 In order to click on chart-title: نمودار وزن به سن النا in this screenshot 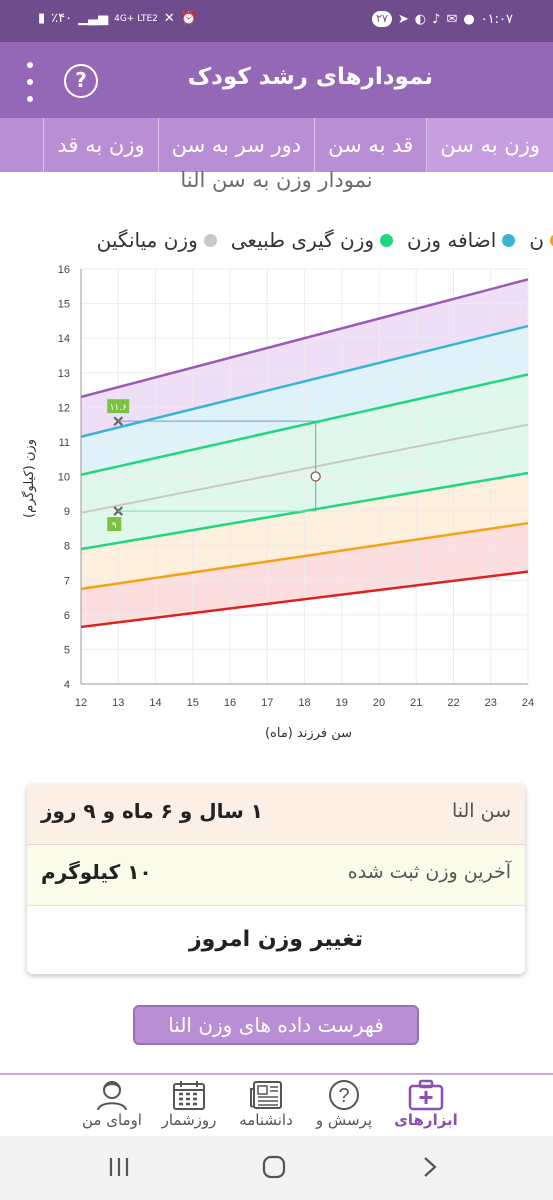, I will do `click(276, 180)`.